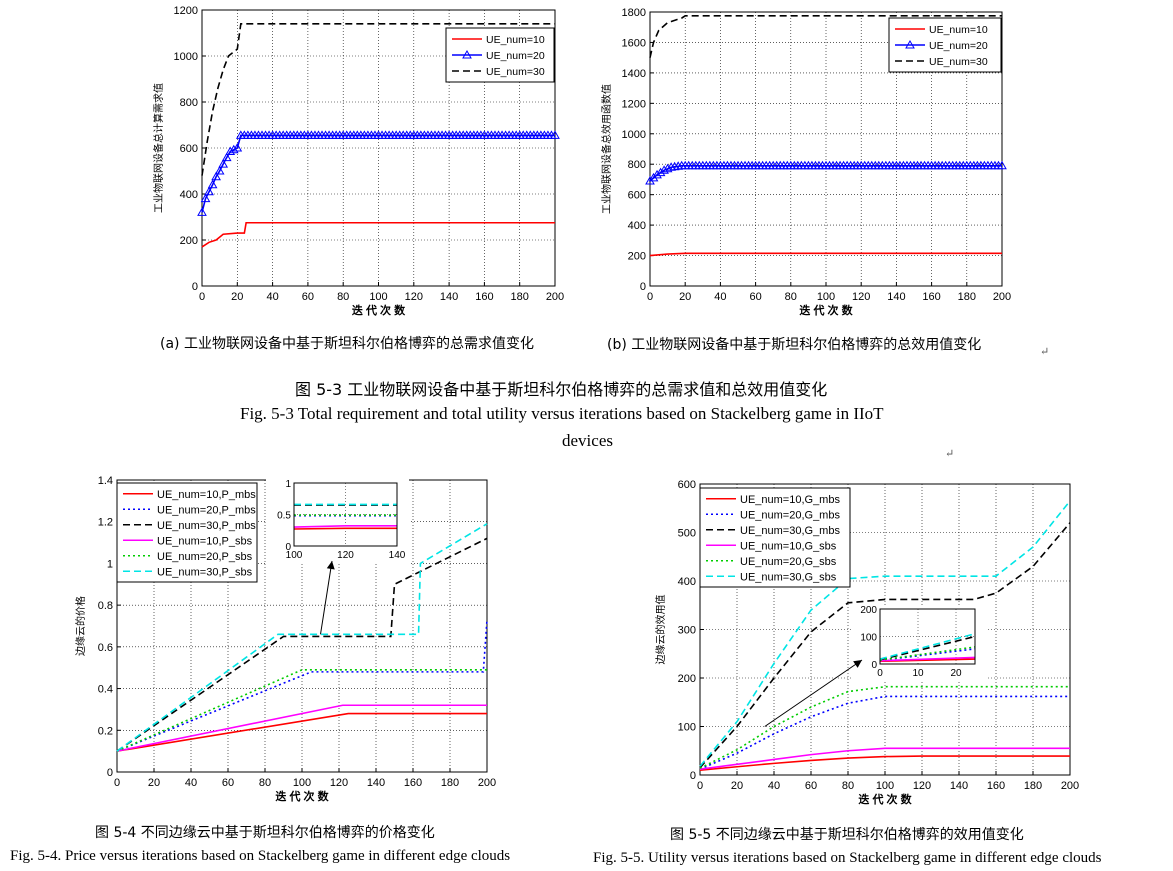 The height and width of the screenshot is (871, 1173). Describe the element at coordinates (105, 690) in the screenshot. I see `y-tick-label: 0.4` at that location.